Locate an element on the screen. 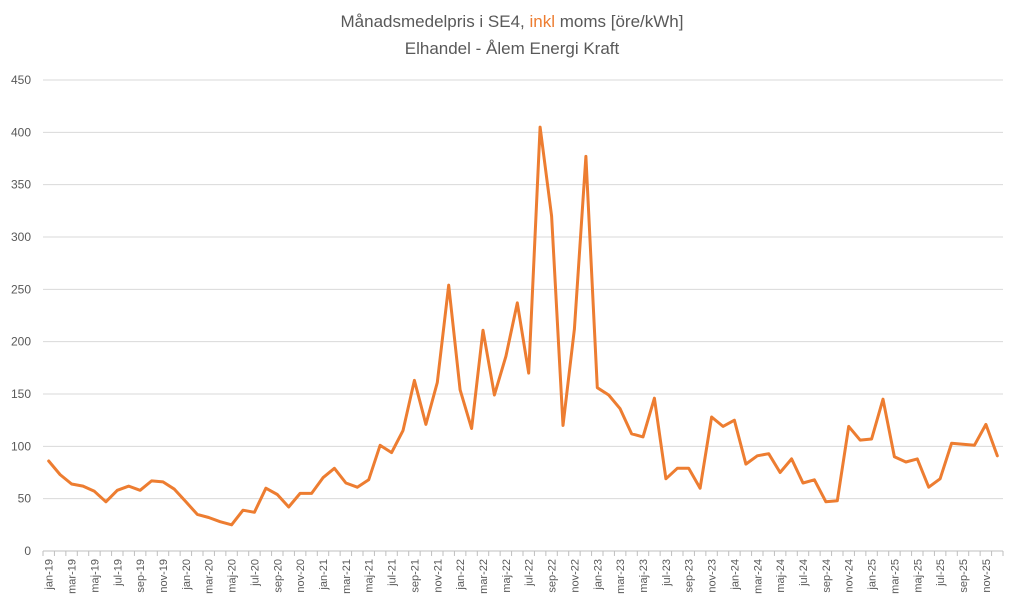  x-tick-label: sep-19 is located at coordinates (141, 576).